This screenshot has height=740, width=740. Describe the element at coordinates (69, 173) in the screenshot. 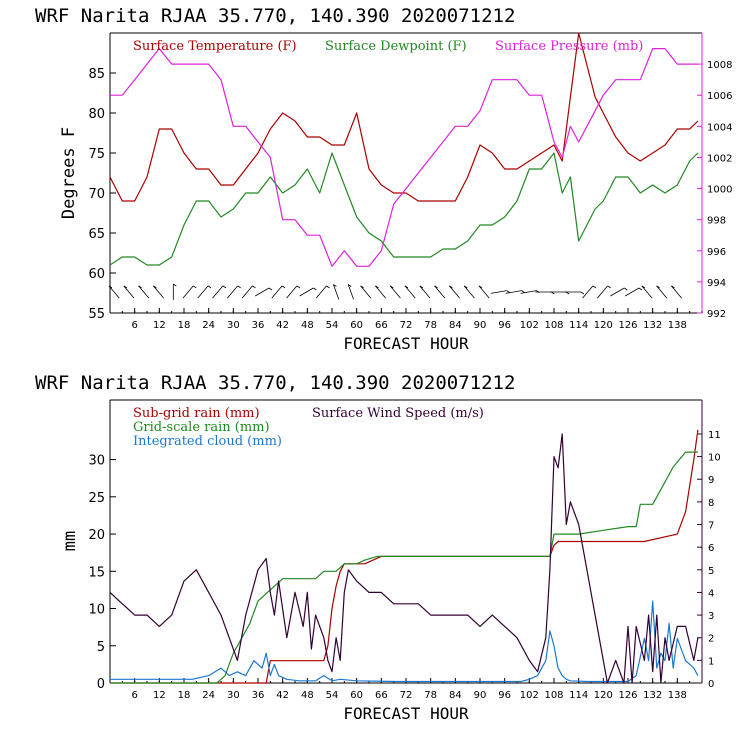

I see `y-axis-label-1: Degrees F` at that location.